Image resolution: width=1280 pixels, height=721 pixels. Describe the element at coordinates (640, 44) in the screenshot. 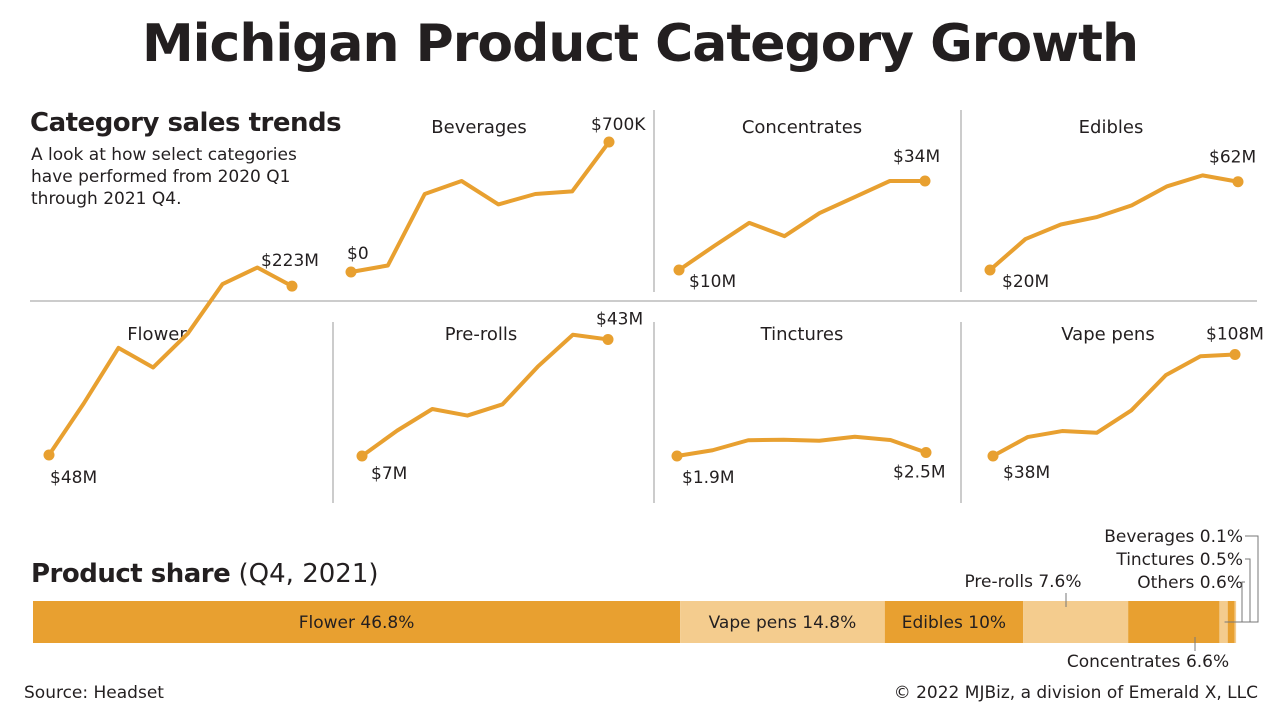

I see `page-title: Michigan Product Category Growth` at that location.